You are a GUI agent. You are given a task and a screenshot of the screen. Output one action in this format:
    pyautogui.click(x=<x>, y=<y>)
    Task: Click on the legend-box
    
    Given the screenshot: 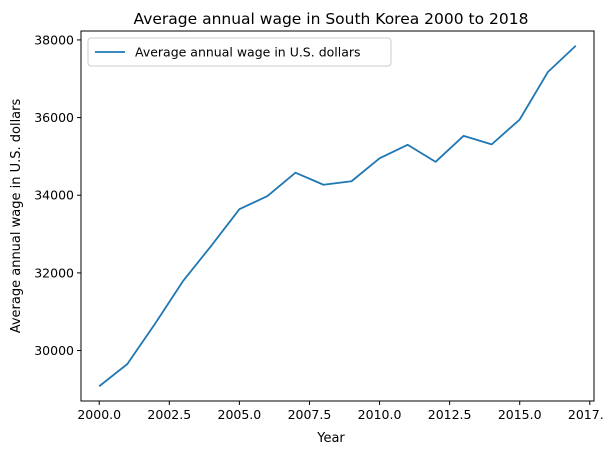 What is the action you would take?
    pyautogui.click(x=239, y=52)
    